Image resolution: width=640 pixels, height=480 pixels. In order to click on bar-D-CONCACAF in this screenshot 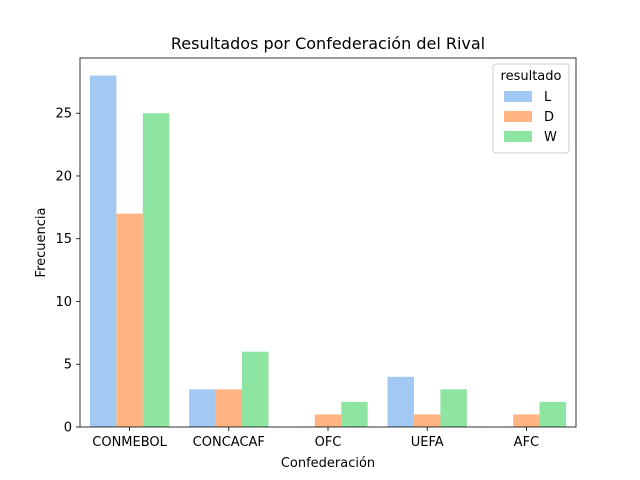, I will do `click(229, 408)`.